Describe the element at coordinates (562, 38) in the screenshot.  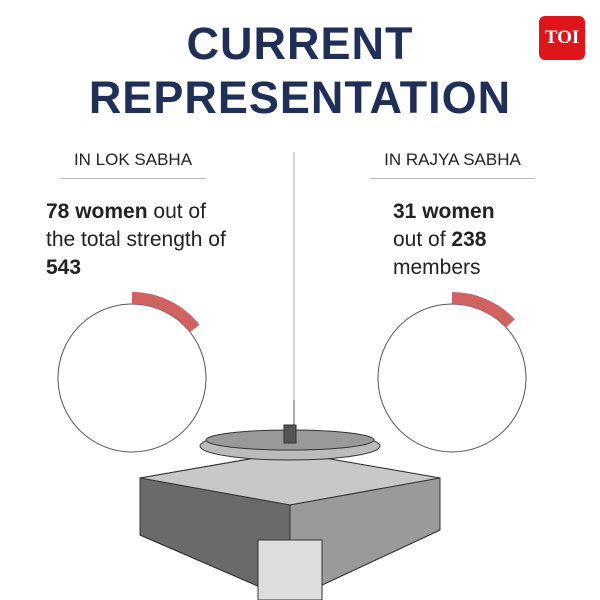
I see `logo: TOI` at that location.